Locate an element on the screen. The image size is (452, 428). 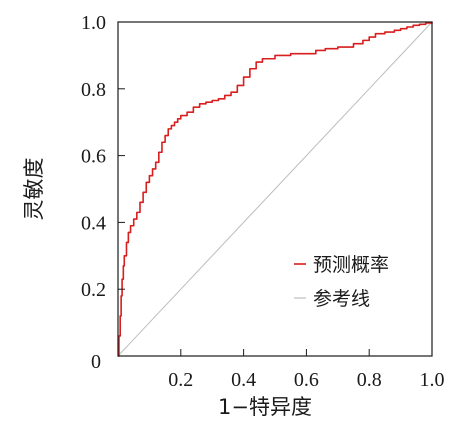
y-tick-label: 0.2 is located at coordinates (93, 290).